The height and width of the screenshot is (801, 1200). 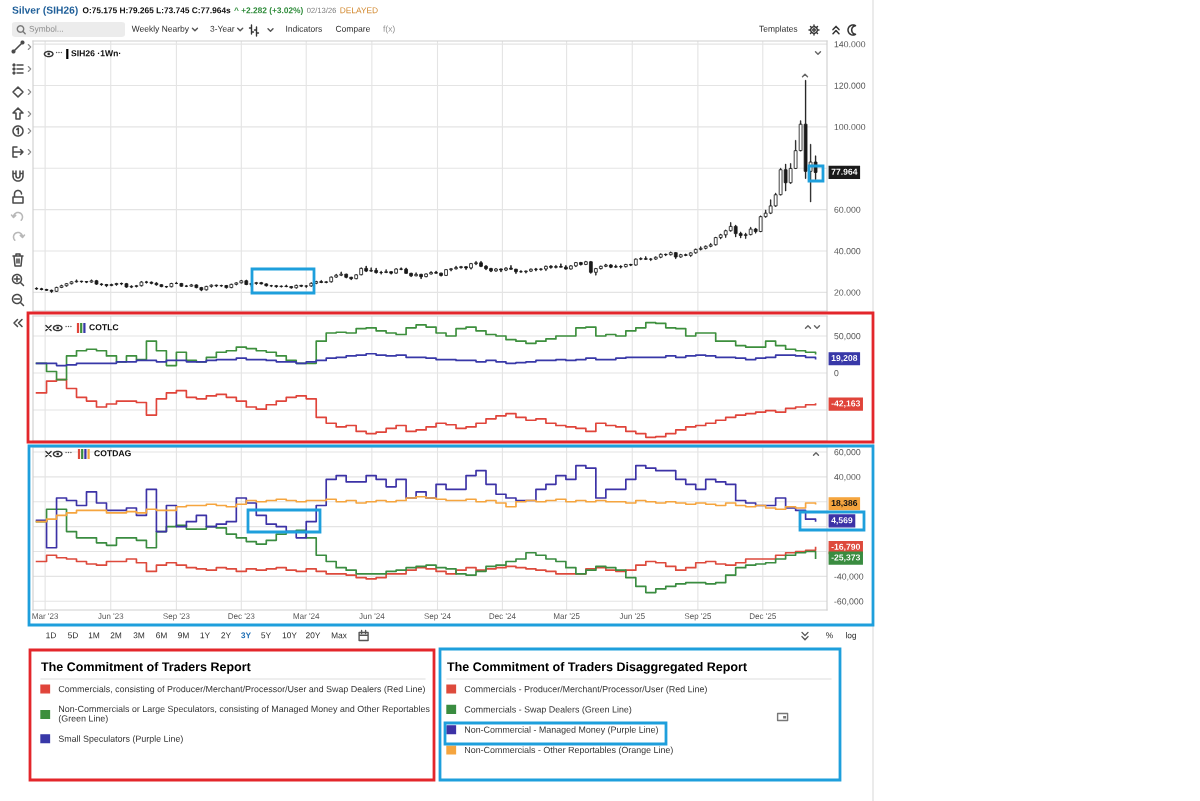 What do you see at coordinates (244, 714) in the screenshot?
I see `legend-label: Non-Commercials or Large Speculators, consisting of Managed Money and Other Reportables (Green Line)` at bounding box center [244, 714].